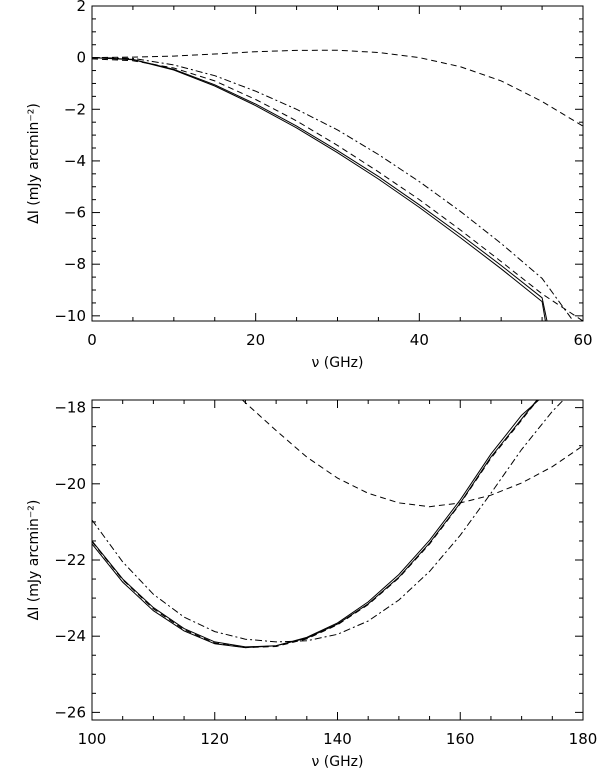  I want to click on y-tick-label: −10, so click(70, 316).